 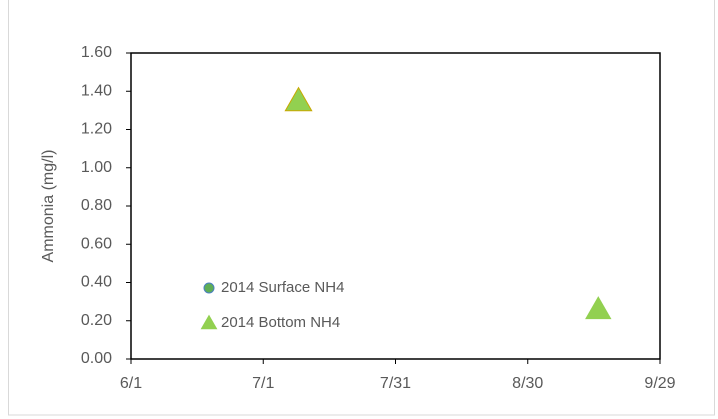 What do you see at coordinates (48, 206) in the screenshot?
I see `y-axis-label: Ammonia (mg/l)` at bounding box center [48, 206].